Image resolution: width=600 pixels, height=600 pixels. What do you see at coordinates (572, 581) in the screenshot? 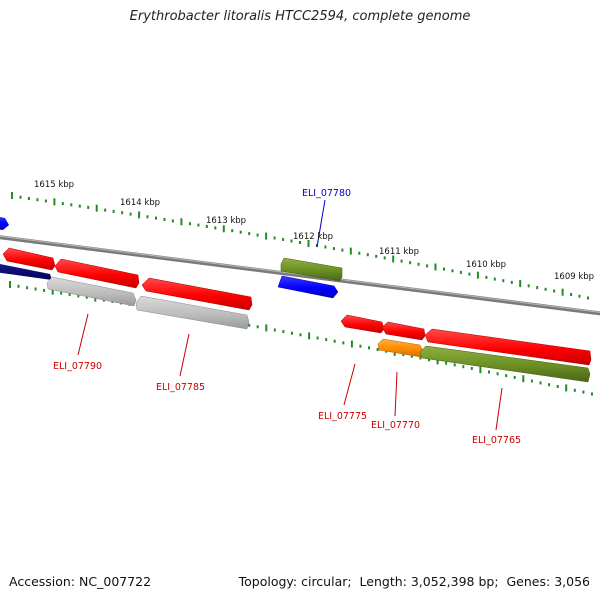
I see `genes-value: 3,056` at bounding box center [572, 581].